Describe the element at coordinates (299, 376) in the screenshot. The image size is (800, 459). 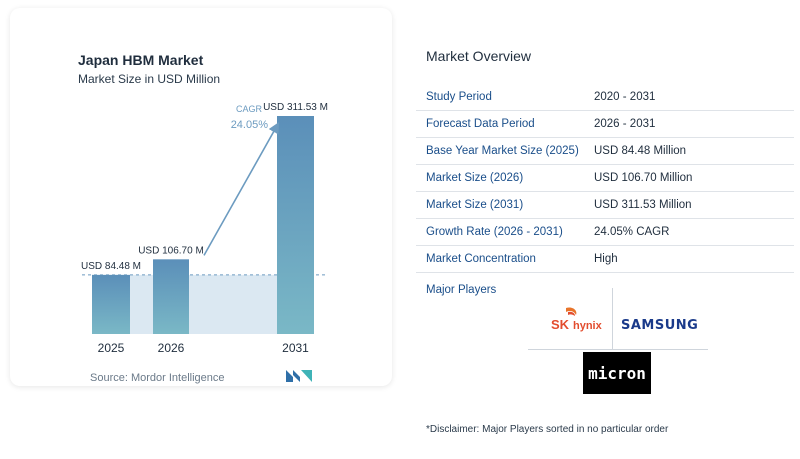
I see `mordor-logo-icon` at that location.